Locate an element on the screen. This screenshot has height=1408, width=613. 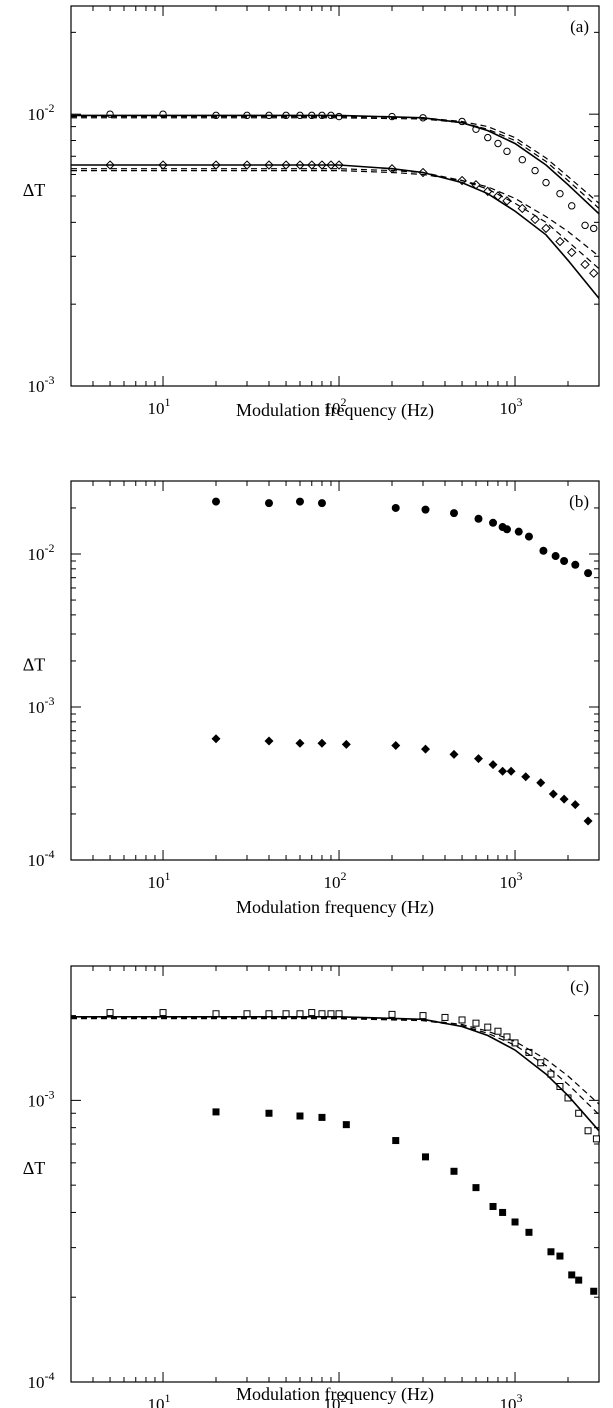
y-tick-label-exponent: -3 is located at coordinates (50, 701).